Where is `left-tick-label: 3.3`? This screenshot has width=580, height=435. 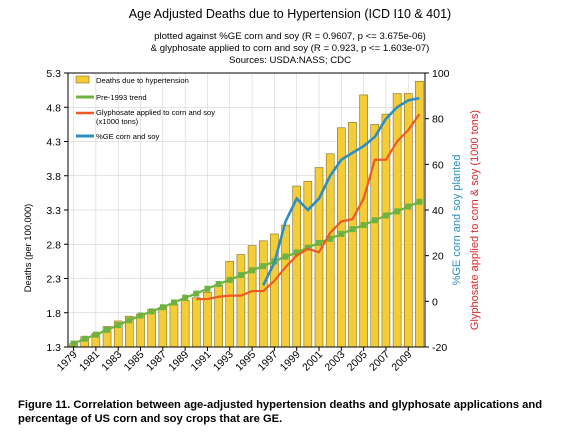 left-tick-label: 3.3 is located at coordinates (53, 211).